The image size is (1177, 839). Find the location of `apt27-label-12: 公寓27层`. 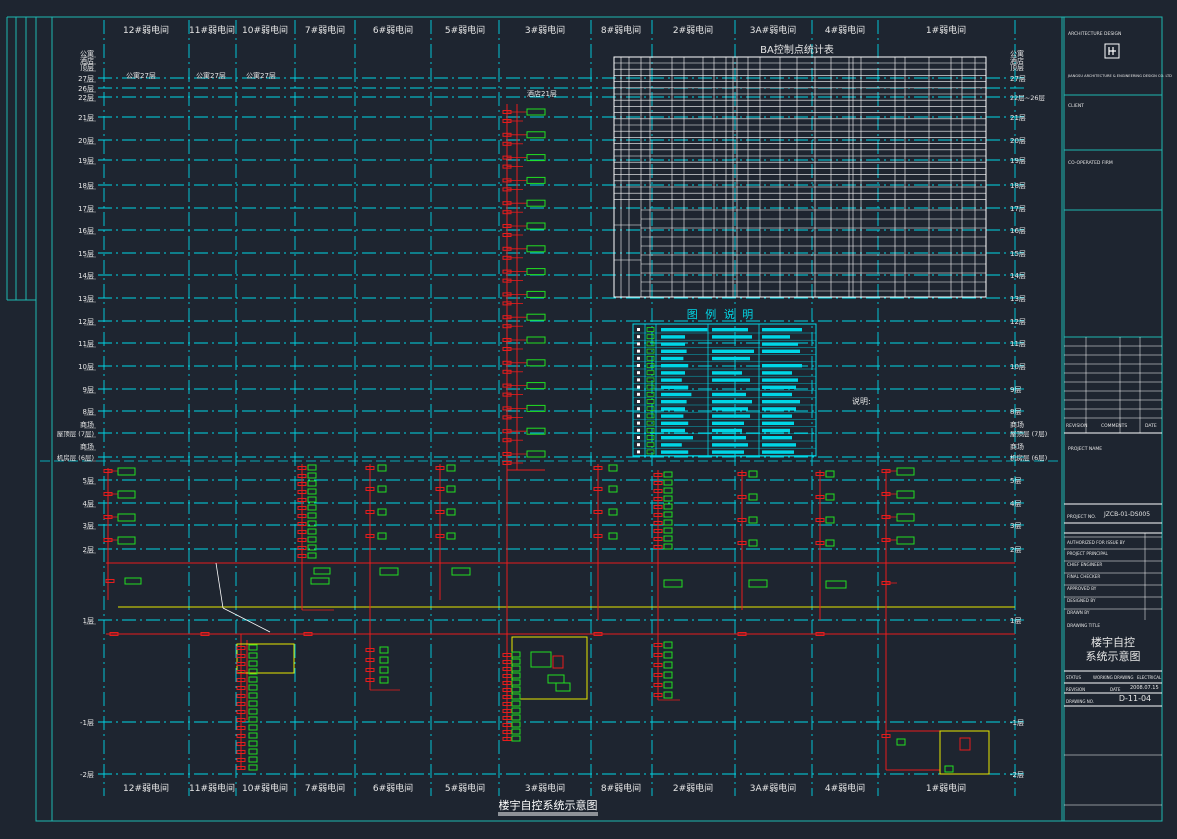

apt27-label-12: 公寓27层 is located at coordinates (141, 75).